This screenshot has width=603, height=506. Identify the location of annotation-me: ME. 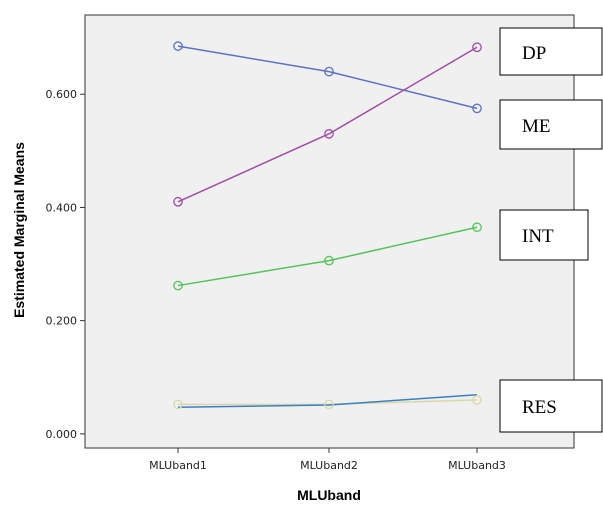
(551, 124).